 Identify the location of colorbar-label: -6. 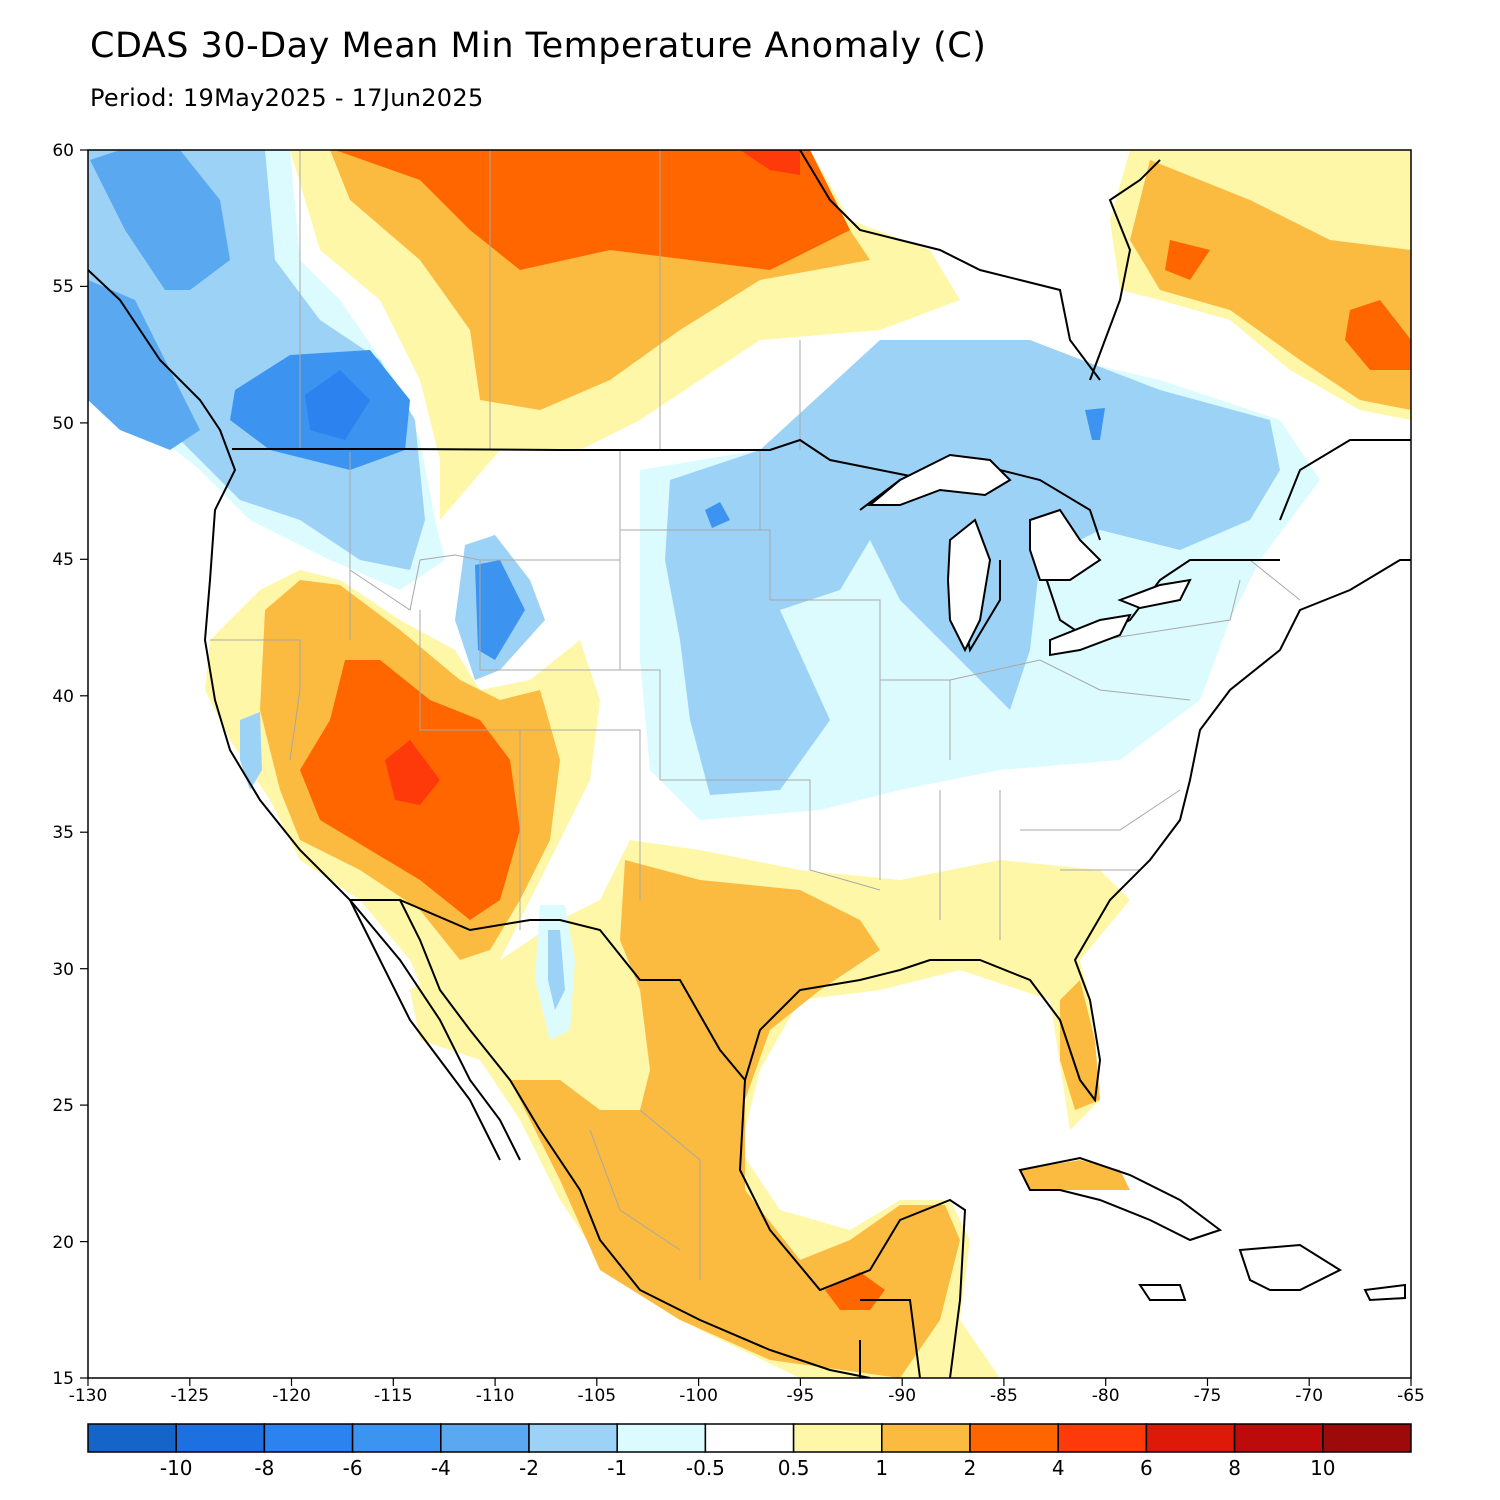
(353, 1468).